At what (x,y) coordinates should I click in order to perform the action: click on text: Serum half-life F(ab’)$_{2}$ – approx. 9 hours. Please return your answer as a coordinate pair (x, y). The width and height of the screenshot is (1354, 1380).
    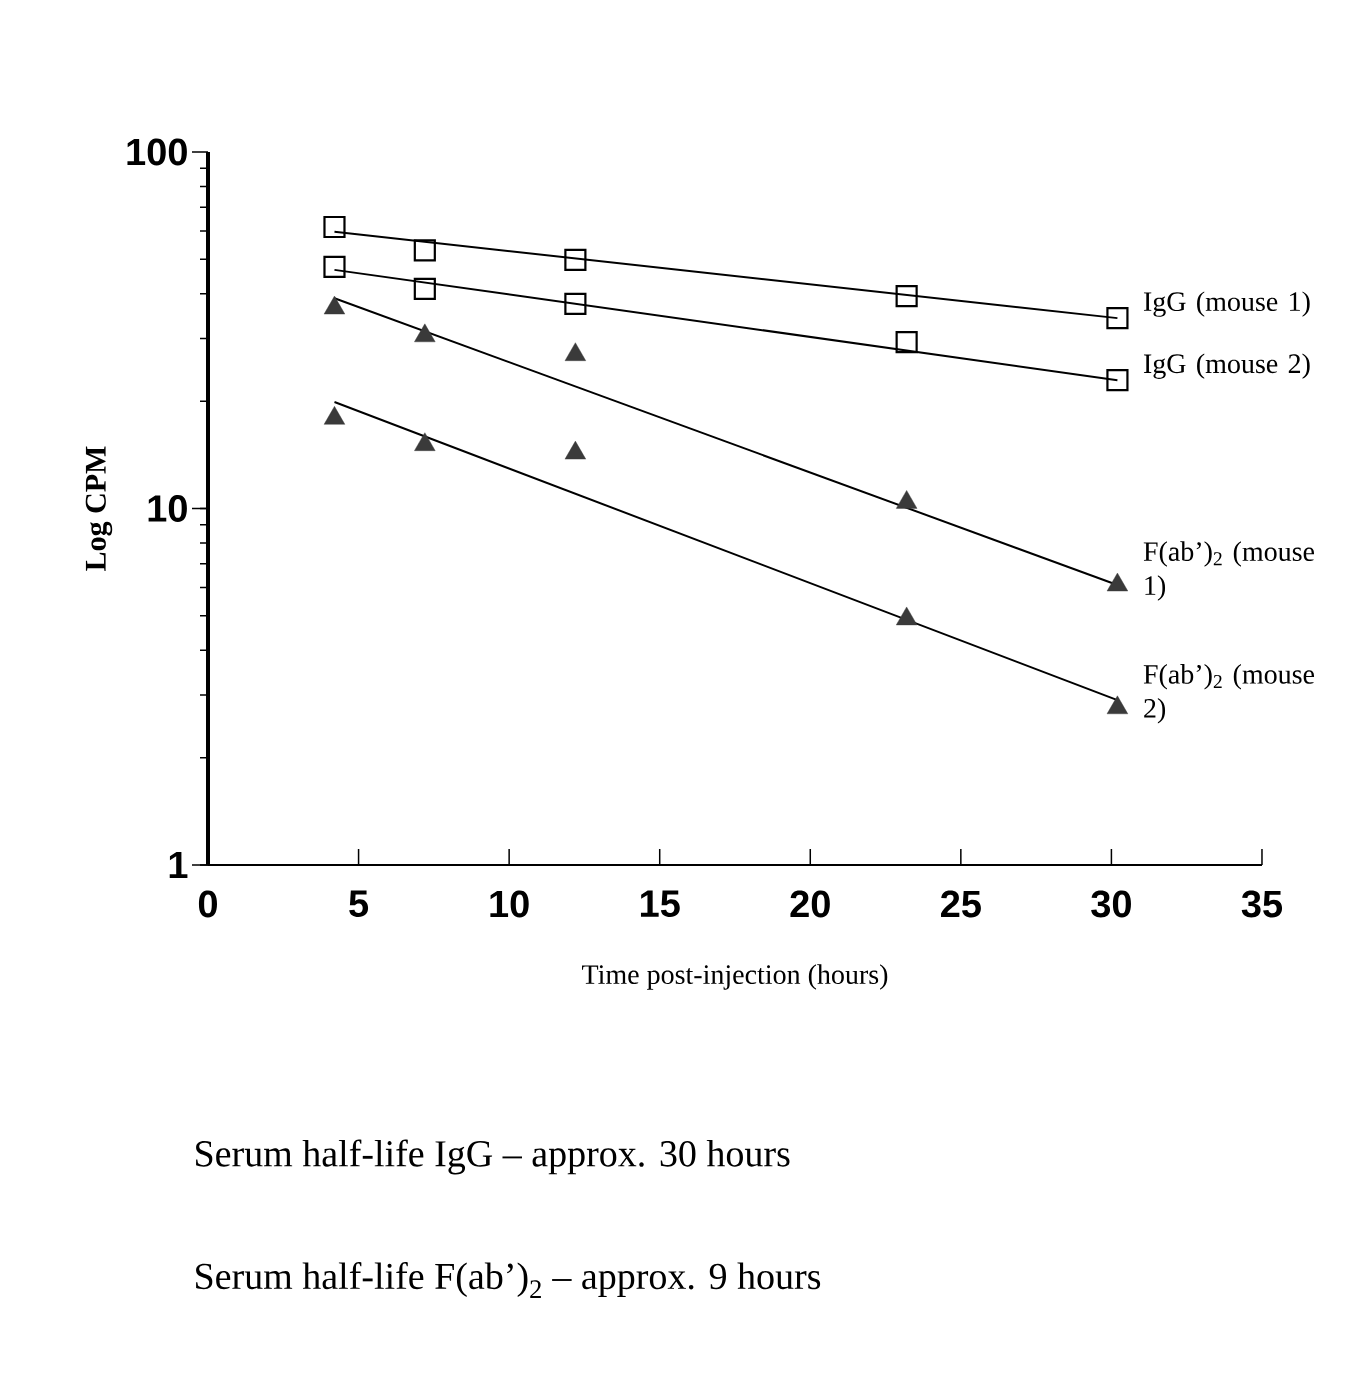
    Looking at the image, I should click on (508, 1280).